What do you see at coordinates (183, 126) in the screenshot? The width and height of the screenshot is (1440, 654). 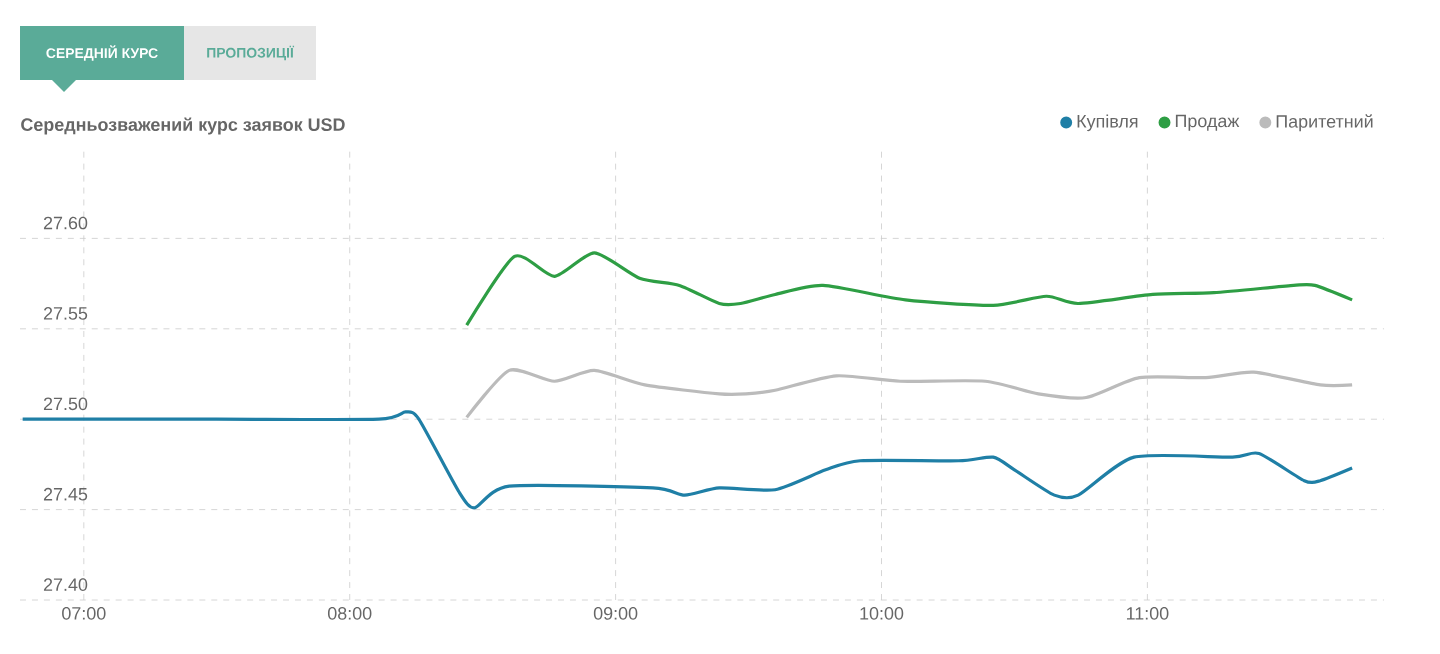 I see `chart-title: Середньозважений курс заявок USD` at bounding box center [183, 126].